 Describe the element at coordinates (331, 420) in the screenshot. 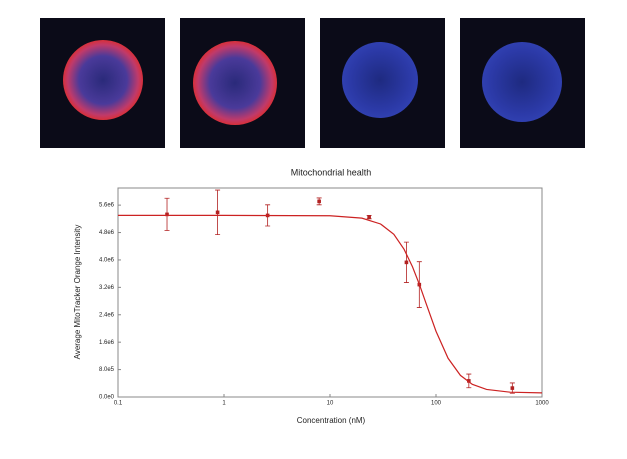

I see `x-axis-label: Concentration (nM)` at that location.